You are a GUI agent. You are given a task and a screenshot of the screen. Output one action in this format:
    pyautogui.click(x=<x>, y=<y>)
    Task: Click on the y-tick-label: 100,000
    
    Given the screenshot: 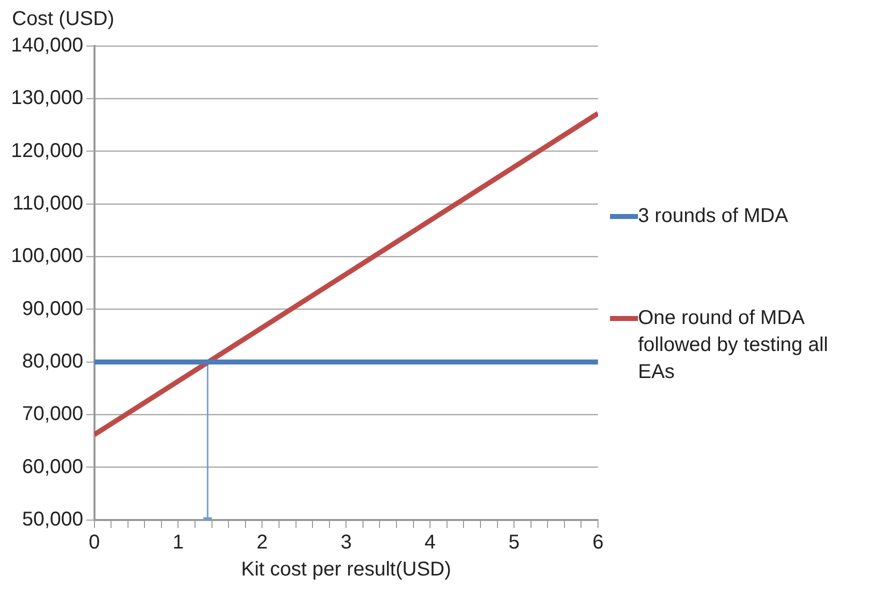 What is the action you would take?
    pyautogui.click(x=47, y=256)
    